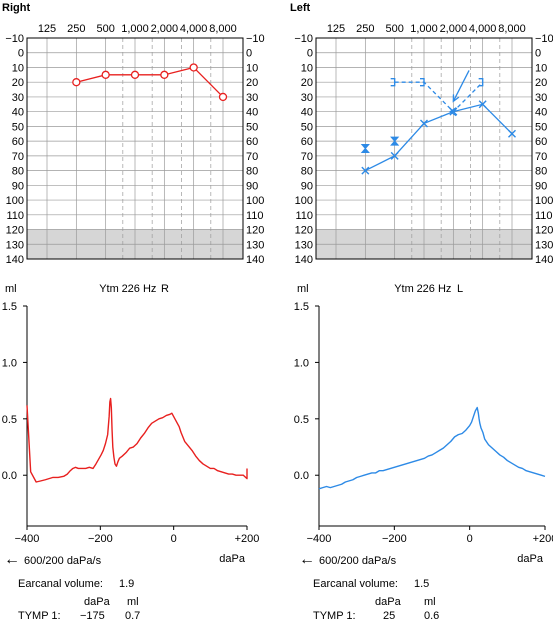  What do you see at coordinates (424, 29) in the screenshot?
I see `x-tick-label: 1,000` at bounding box center [424, 29].